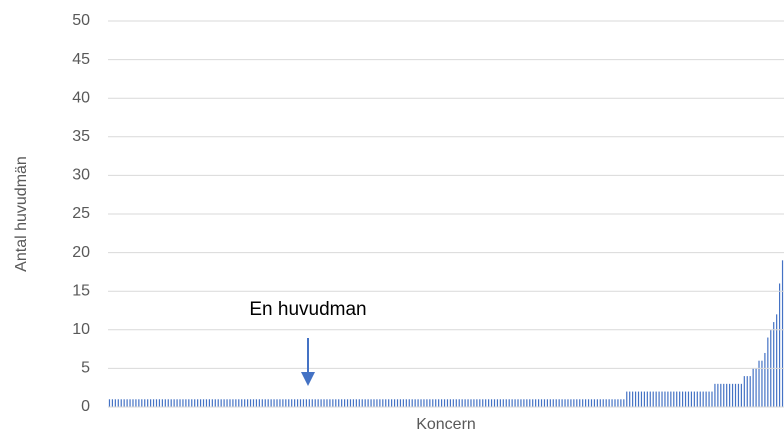 This screenshot has width=784, height=436. Describe the element at coordinates (81, 290) in the screenshot. I see `y-tick-label: 15` at that location.